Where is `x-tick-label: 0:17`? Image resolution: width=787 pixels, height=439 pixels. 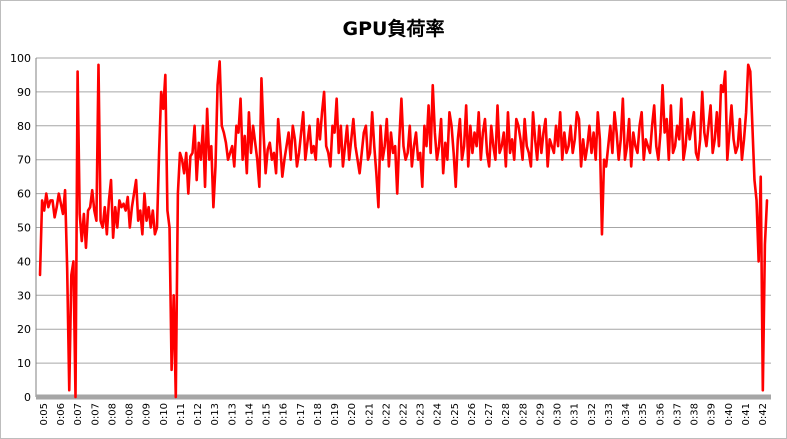
x-tick-label: 0:17 is located at coordinates (301, 414).